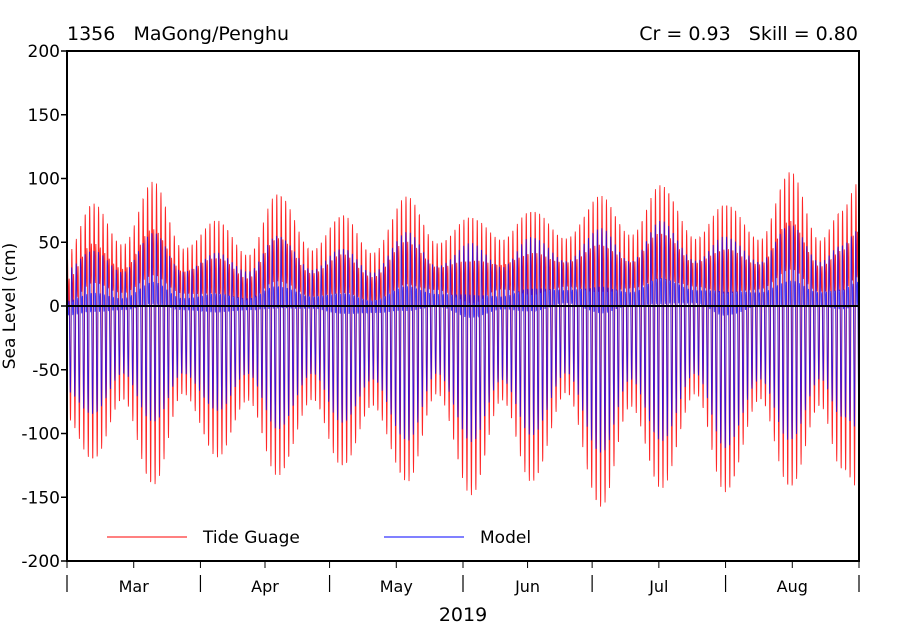 The width and height of the screenshot is (900, 630). I want to click on y-tick-label: 100, so click(44, 180).